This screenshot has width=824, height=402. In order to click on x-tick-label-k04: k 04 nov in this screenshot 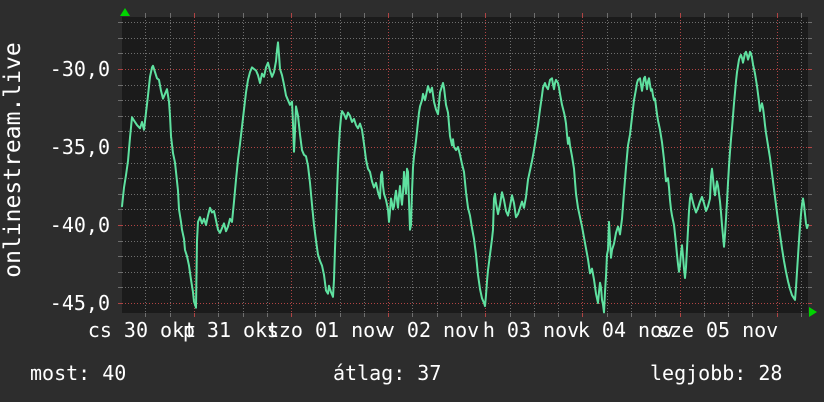, I will do `click(626, 330)`.